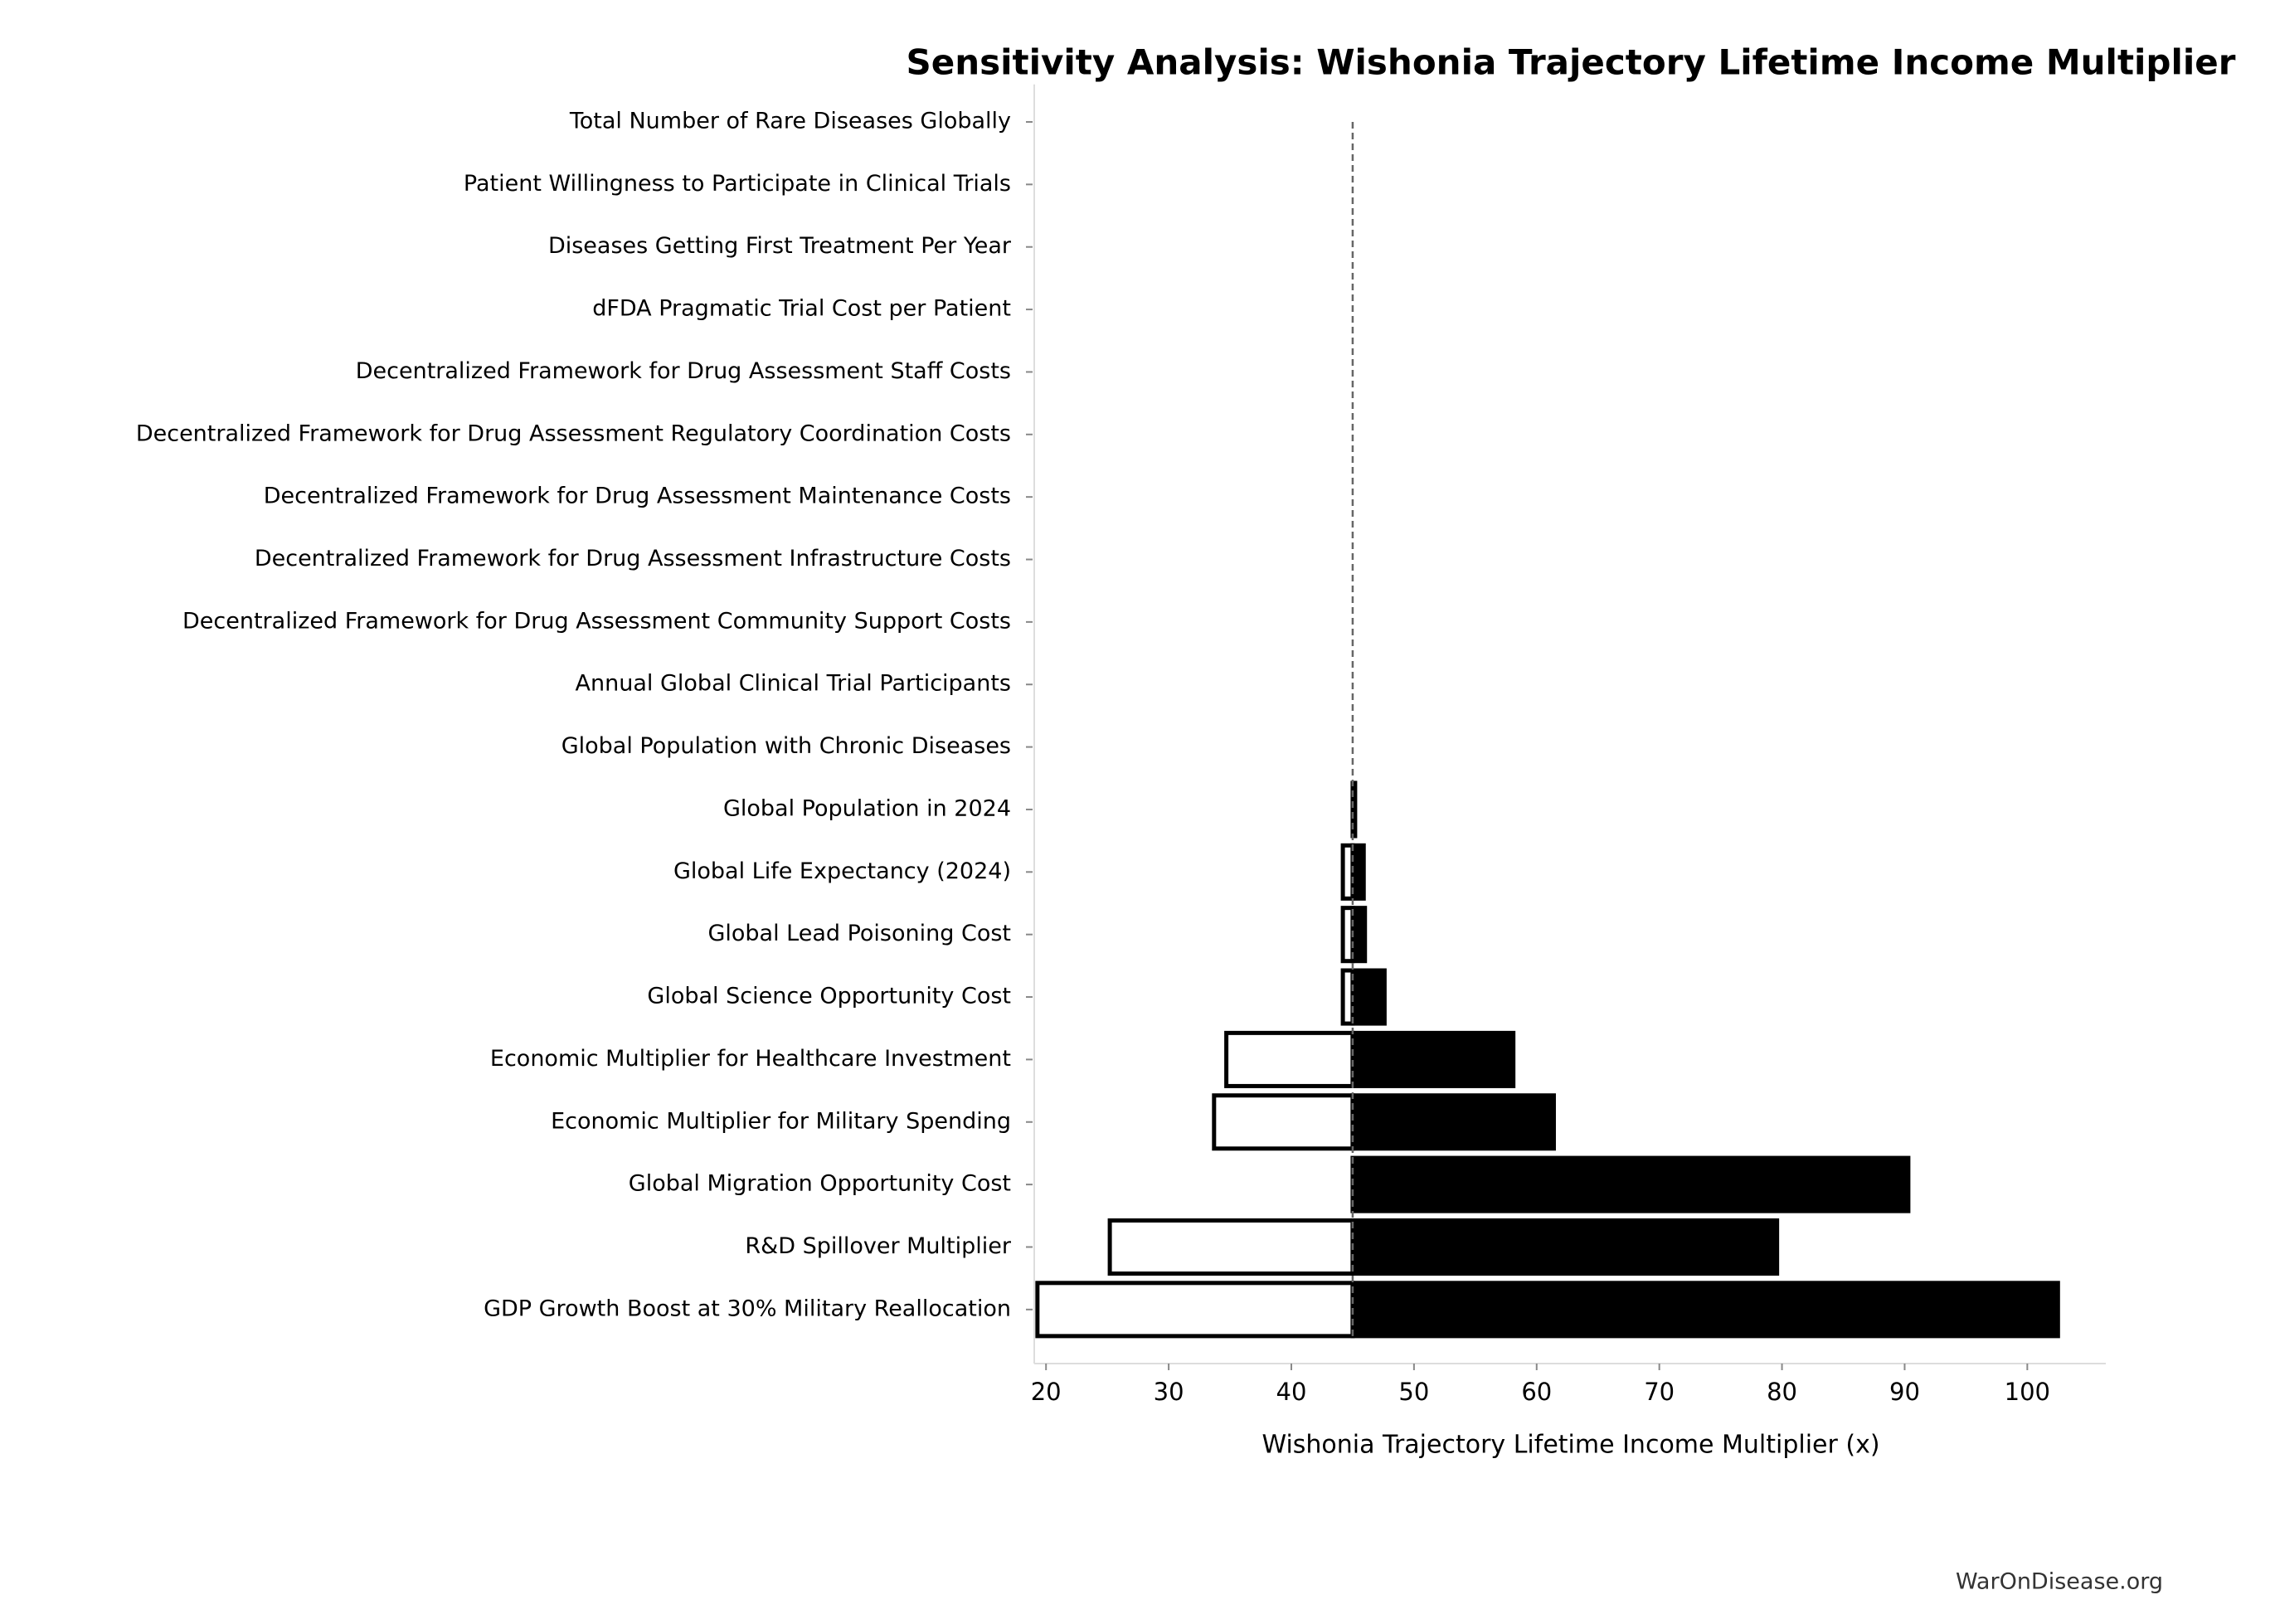 This screenshot has height=1624, width=2275. Describe the element at coordinates (1291, 1392) in the screenshot. I see `x-tick-label: 40` at that location.